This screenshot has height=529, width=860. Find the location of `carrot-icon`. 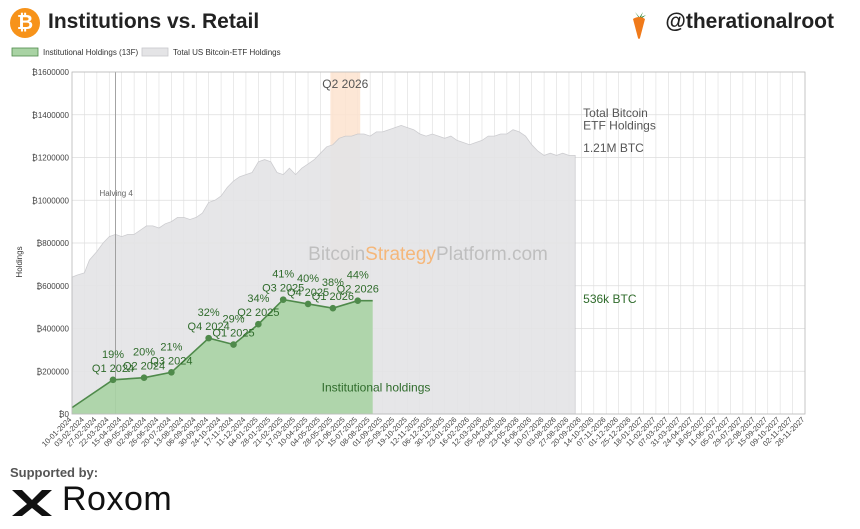

carrot-icon is located at coordinates (639, 25).